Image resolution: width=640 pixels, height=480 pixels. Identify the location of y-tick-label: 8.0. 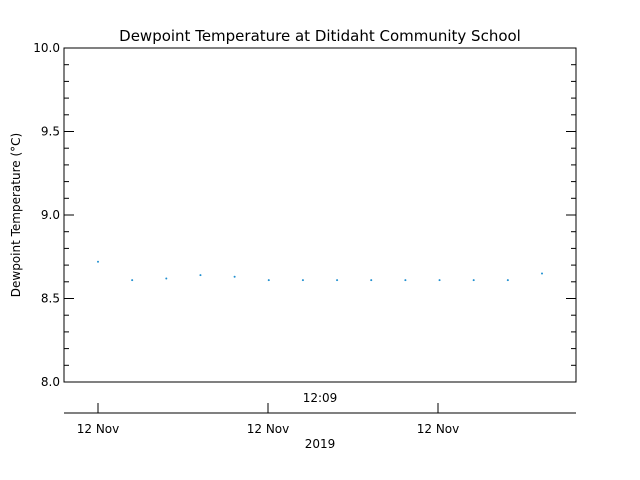
(50, 382).